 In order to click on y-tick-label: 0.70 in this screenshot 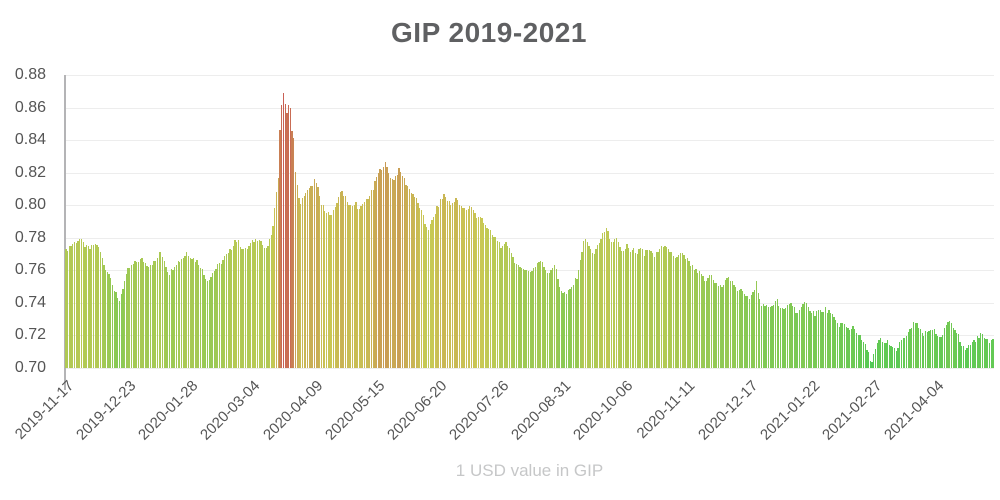, I will do `click(30, 367)`.